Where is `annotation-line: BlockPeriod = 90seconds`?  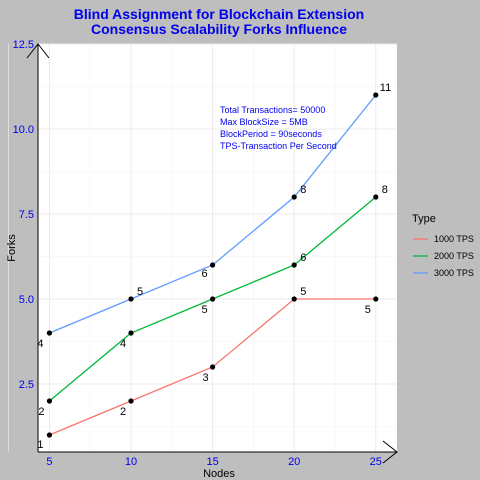 annotation-line: BlockPeriod = 90seconds is located at coordinates (271, 134).